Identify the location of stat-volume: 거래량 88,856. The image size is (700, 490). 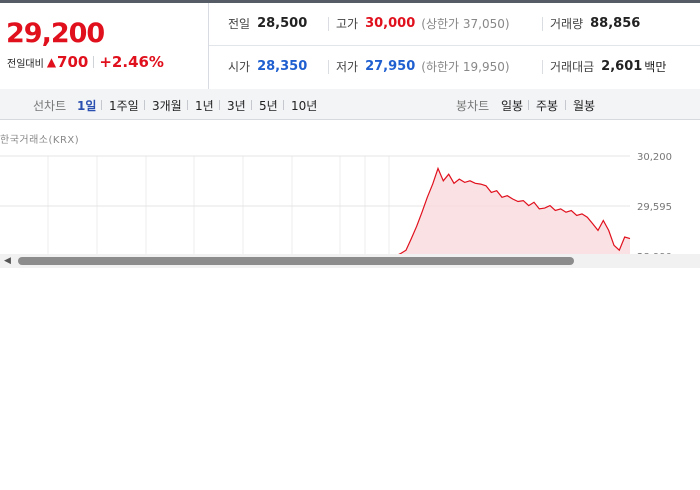
(595, 23).